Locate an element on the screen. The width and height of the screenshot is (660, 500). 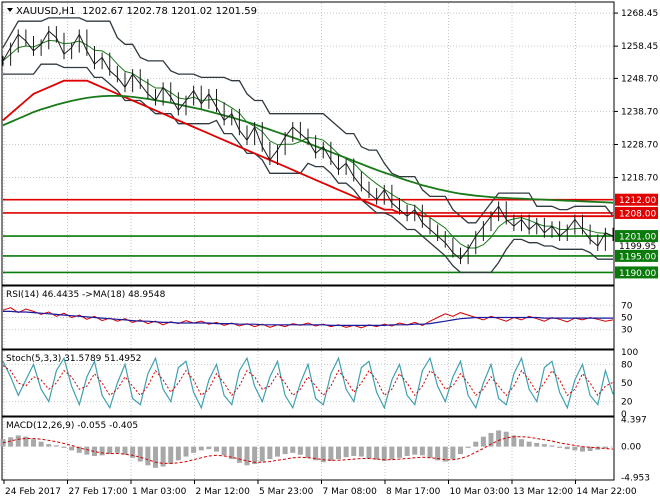
macd-series-group is located at coordinates (308, 449).